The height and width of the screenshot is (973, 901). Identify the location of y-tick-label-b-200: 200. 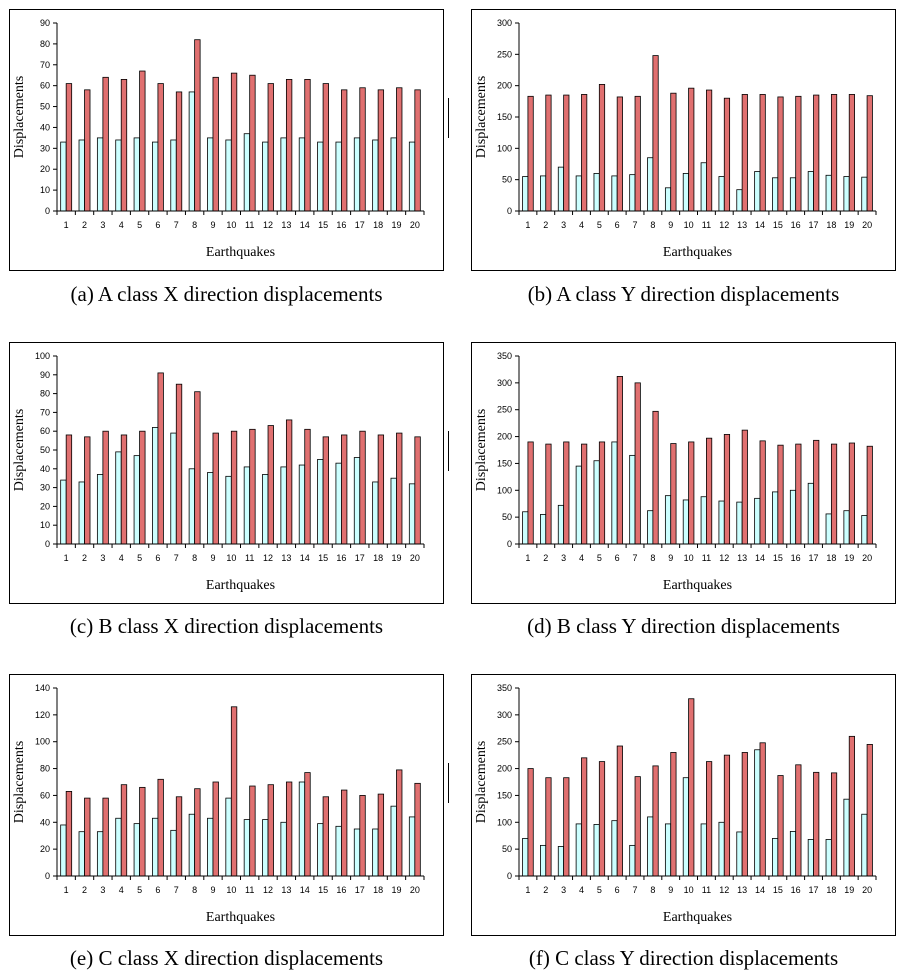
(504, 86).